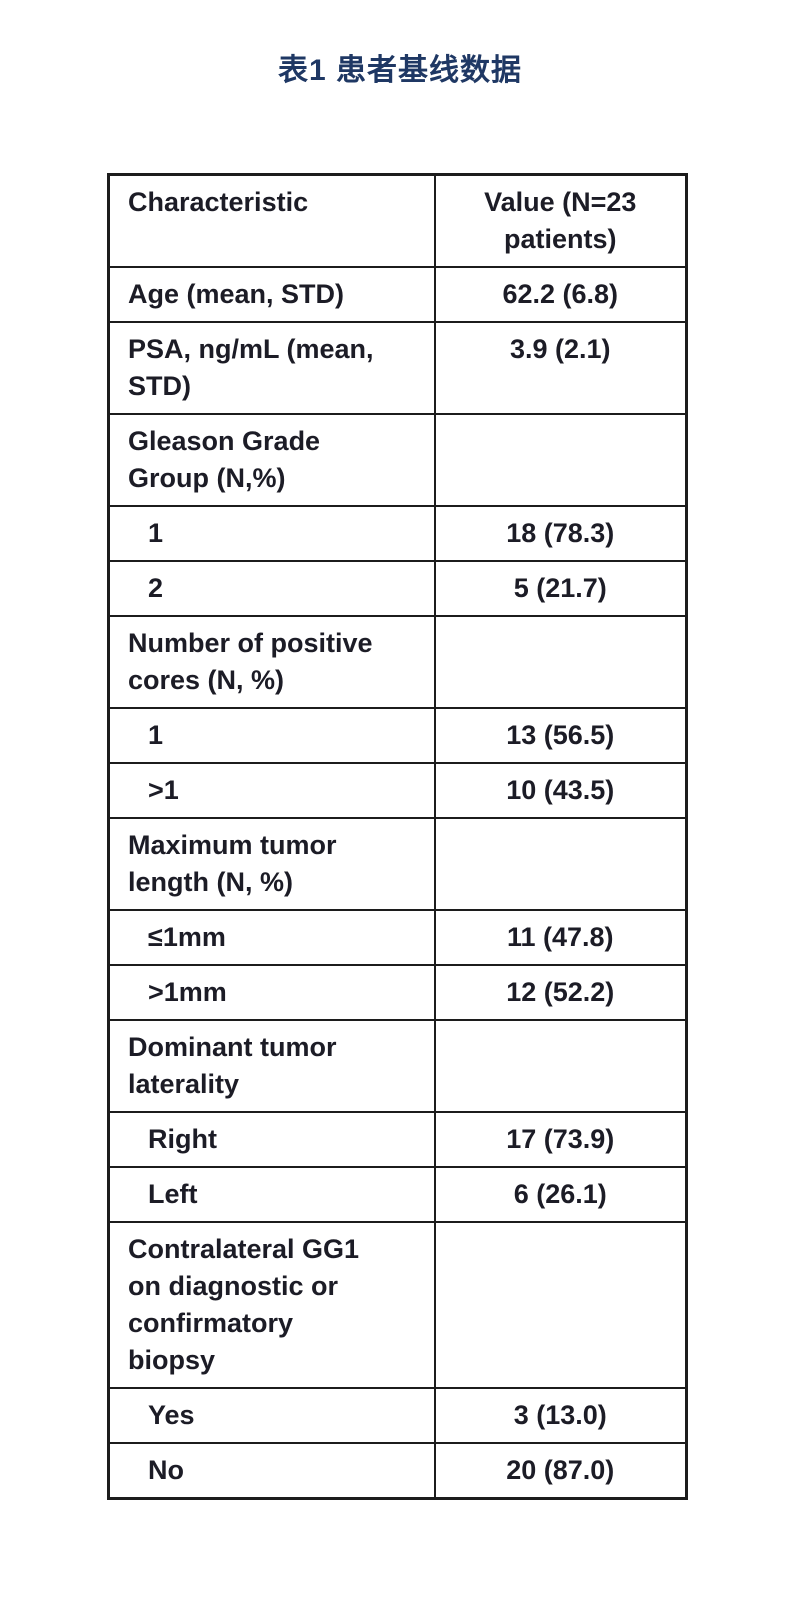 Image resolution: width=800 pixels, height=1612 pixels. I want to click on table-row: 1 13 (56.5), so click(397, 735).